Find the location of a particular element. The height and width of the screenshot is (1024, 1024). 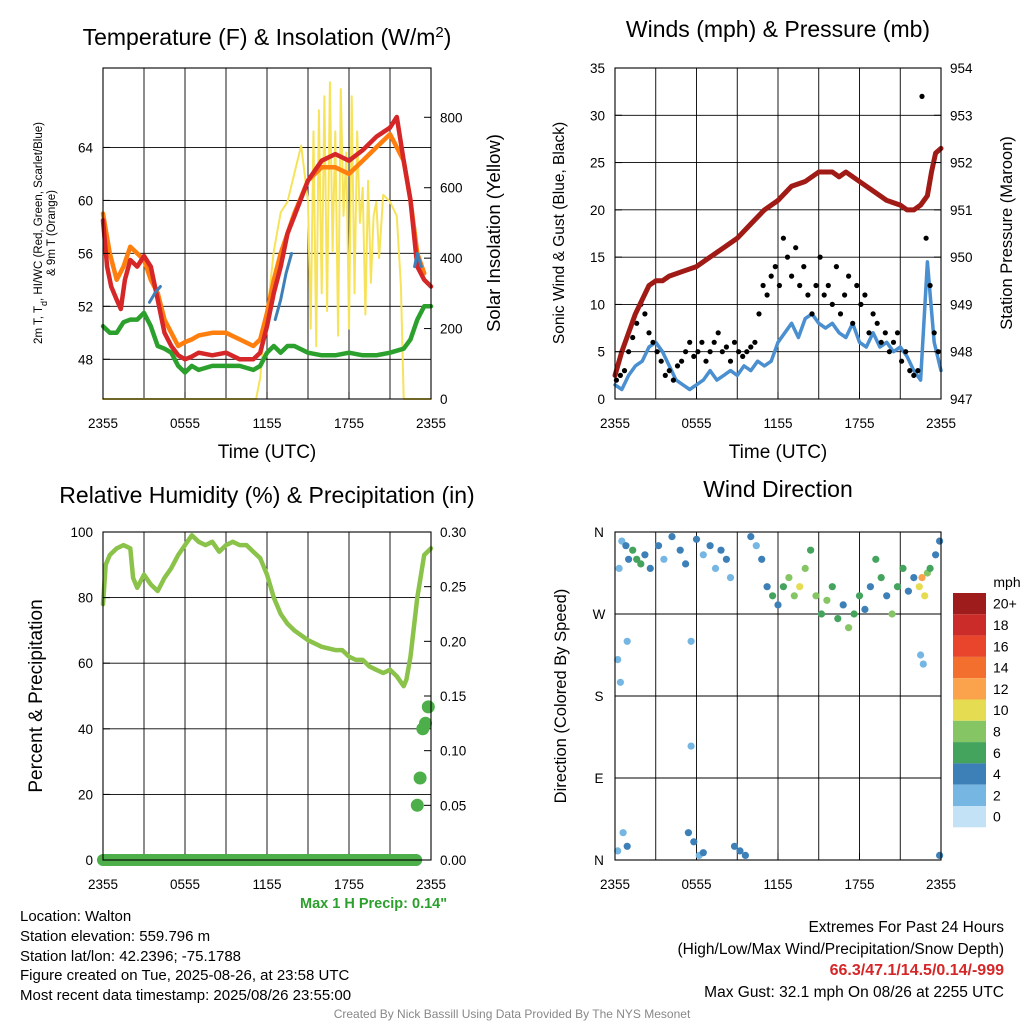

dewpoint-line is located at coordinates (267, 339).